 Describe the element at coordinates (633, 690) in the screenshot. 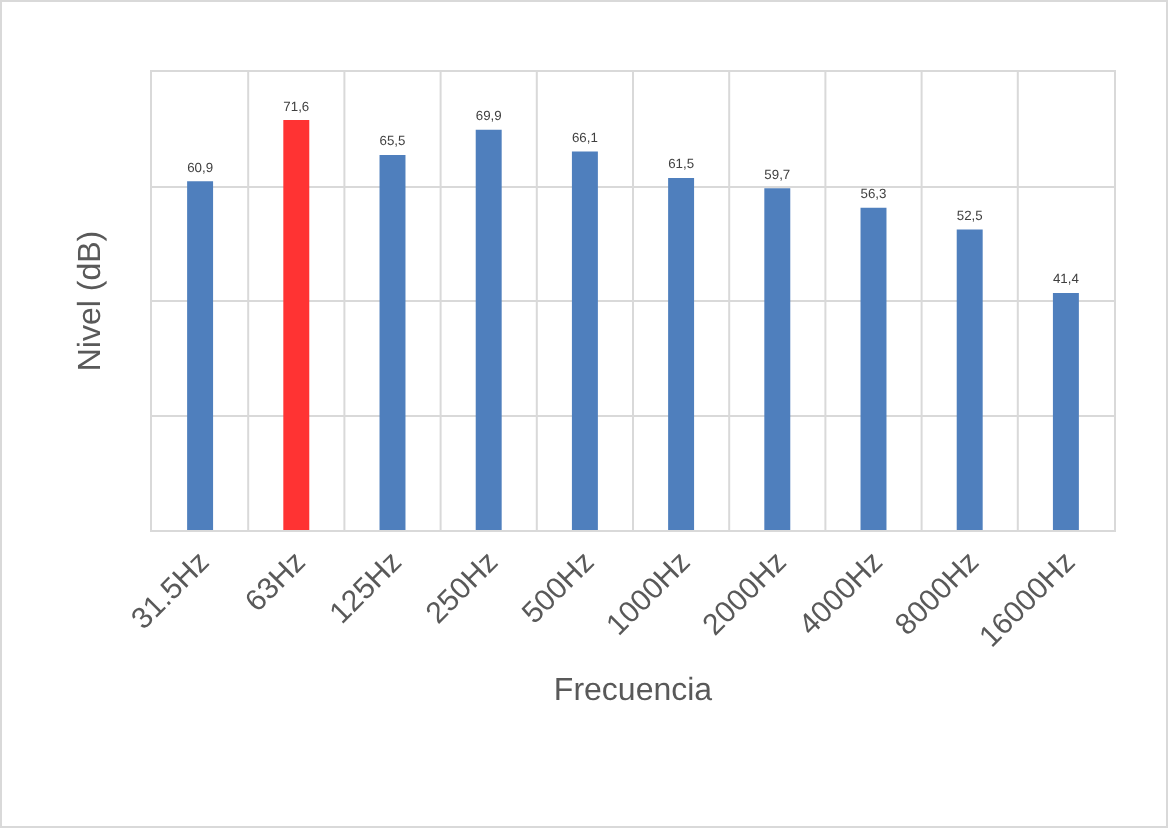

I see `x-axis-title: Frecuencia` at that location.